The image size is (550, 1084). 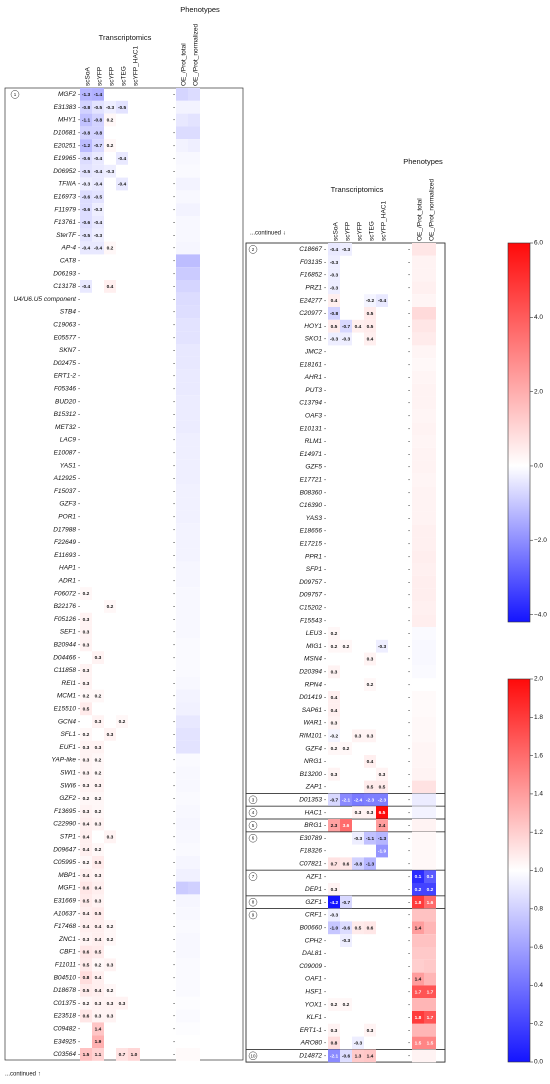 I want to click on column-header: scYFP, so click(x=112, y=76).